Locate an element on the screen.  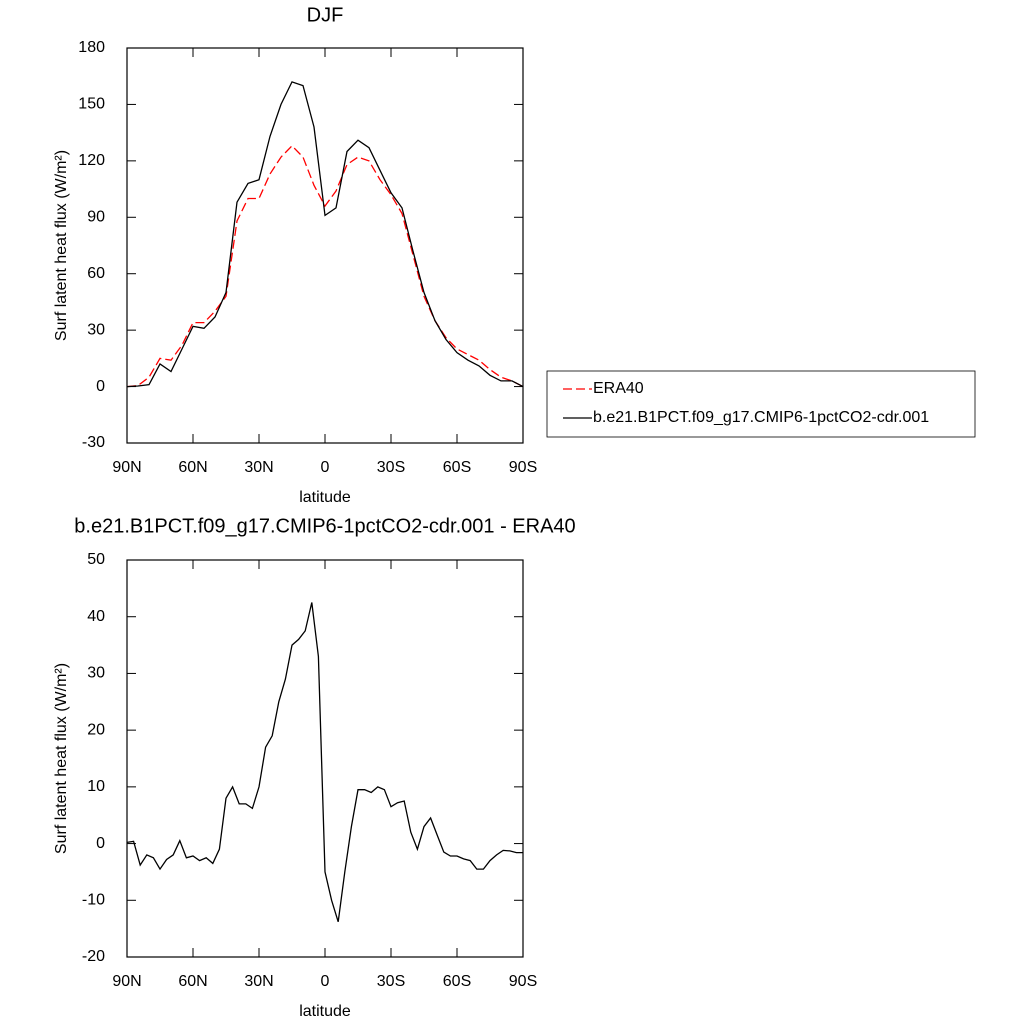
y-tick-label: 180 is located at coordinates (91, 47).